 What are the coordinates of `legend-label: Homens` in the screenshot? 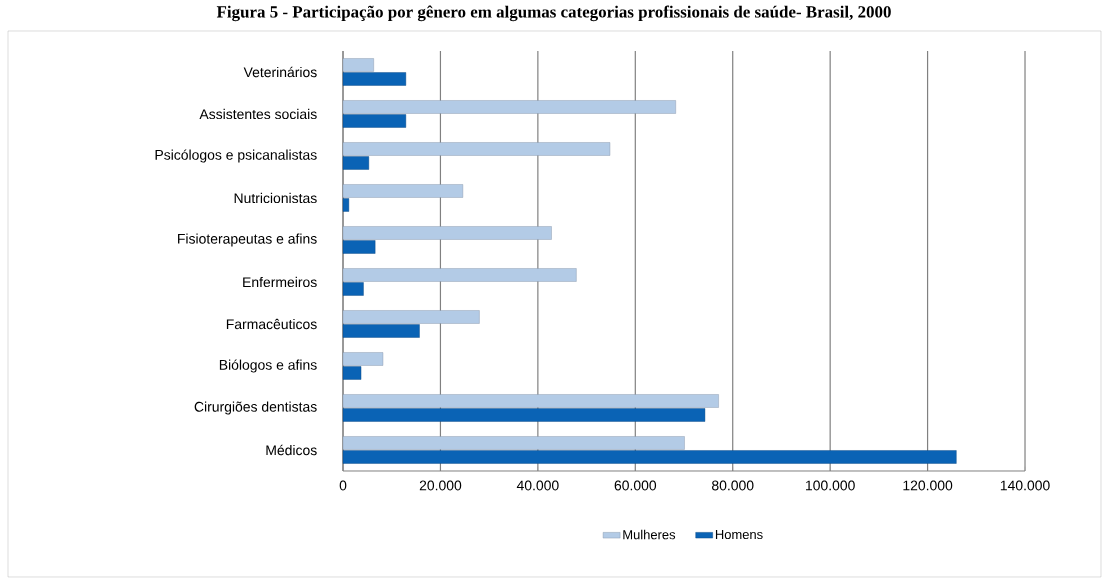 It's located at (739, 535).